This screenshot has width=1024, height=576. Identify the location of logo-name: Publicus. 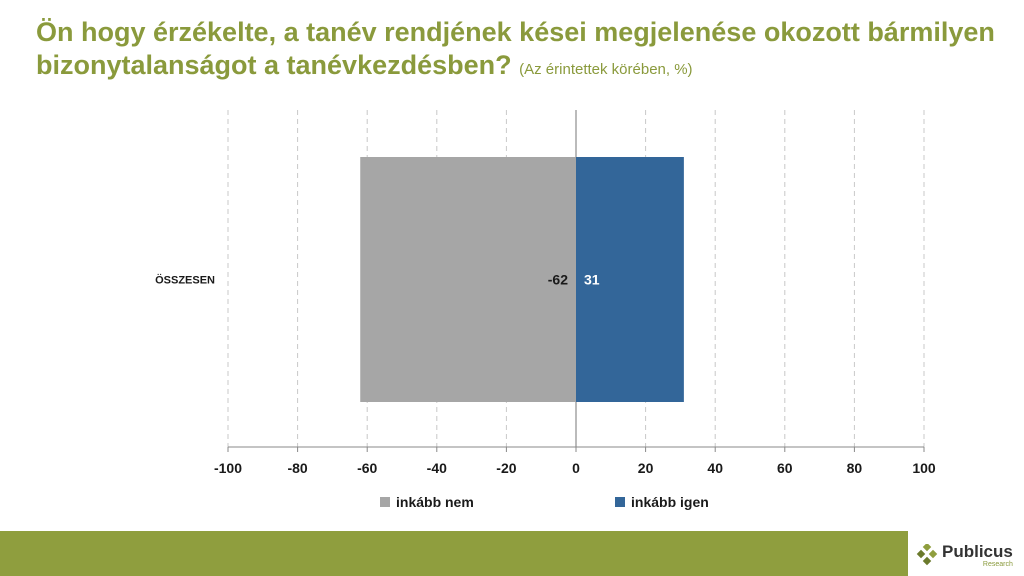
(977, 551).